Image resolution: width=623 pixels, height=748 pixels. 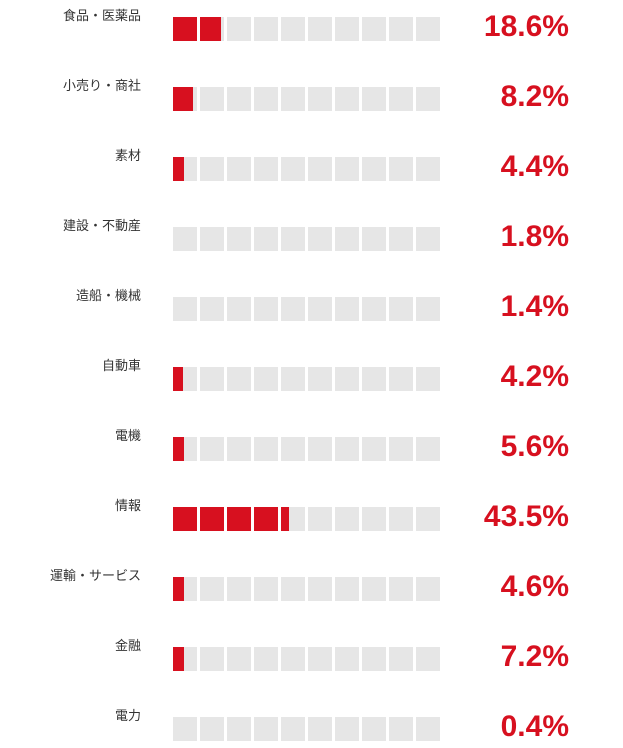 What do you see at coordinates (101, 226) in the screenshot?
I see `category-label: 建設・不動産` at bounding box center [101, 226].